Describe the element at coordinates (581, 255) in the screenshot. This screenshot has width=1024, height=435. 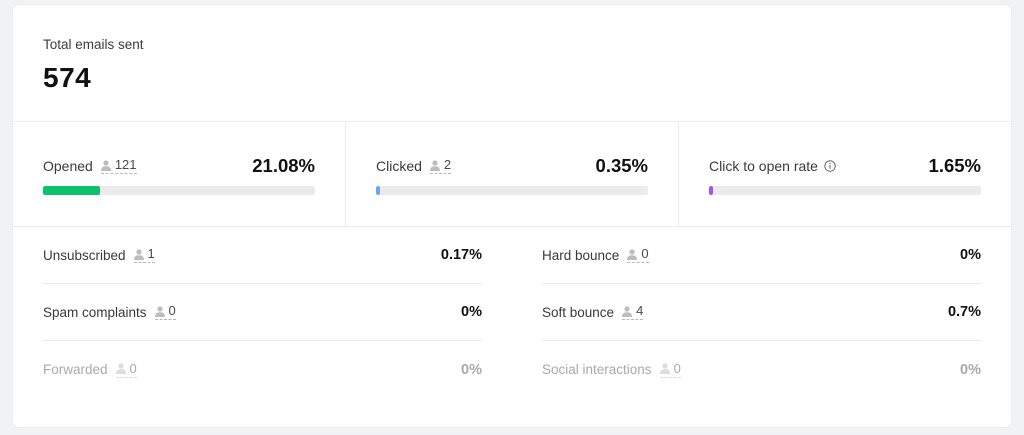
I see `stat-label: Hard bounce` at that location.